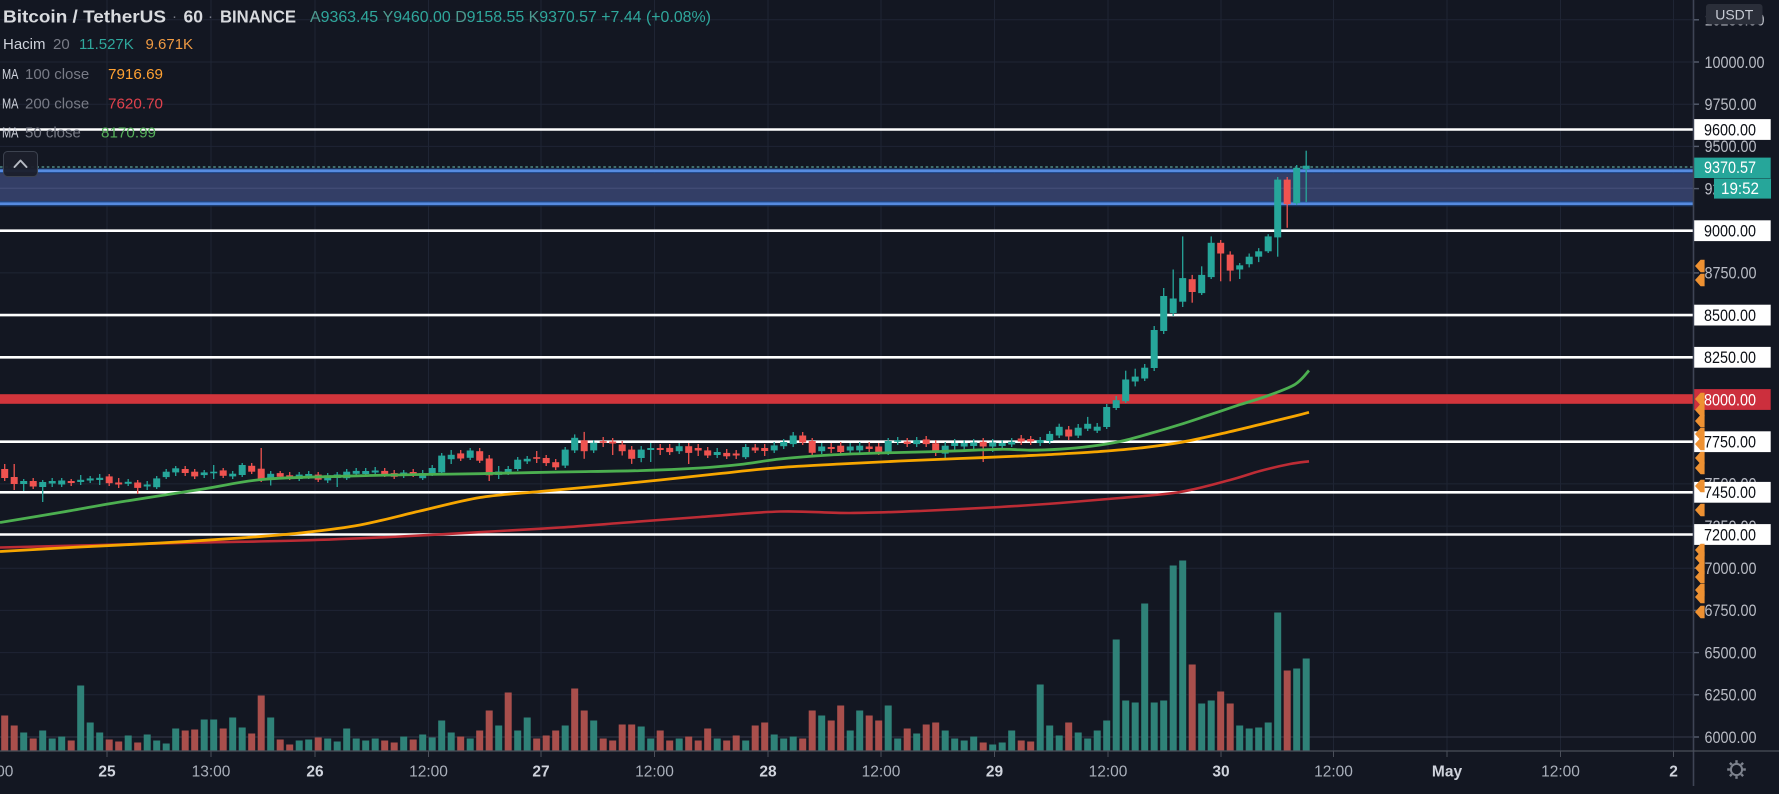 The width and height of the screenshot is (1779, 794). What do you see at coordinates (1731, 274) in the screenshot?
I see `svg-text: 8750.00` at bounding box center [1731, 274].